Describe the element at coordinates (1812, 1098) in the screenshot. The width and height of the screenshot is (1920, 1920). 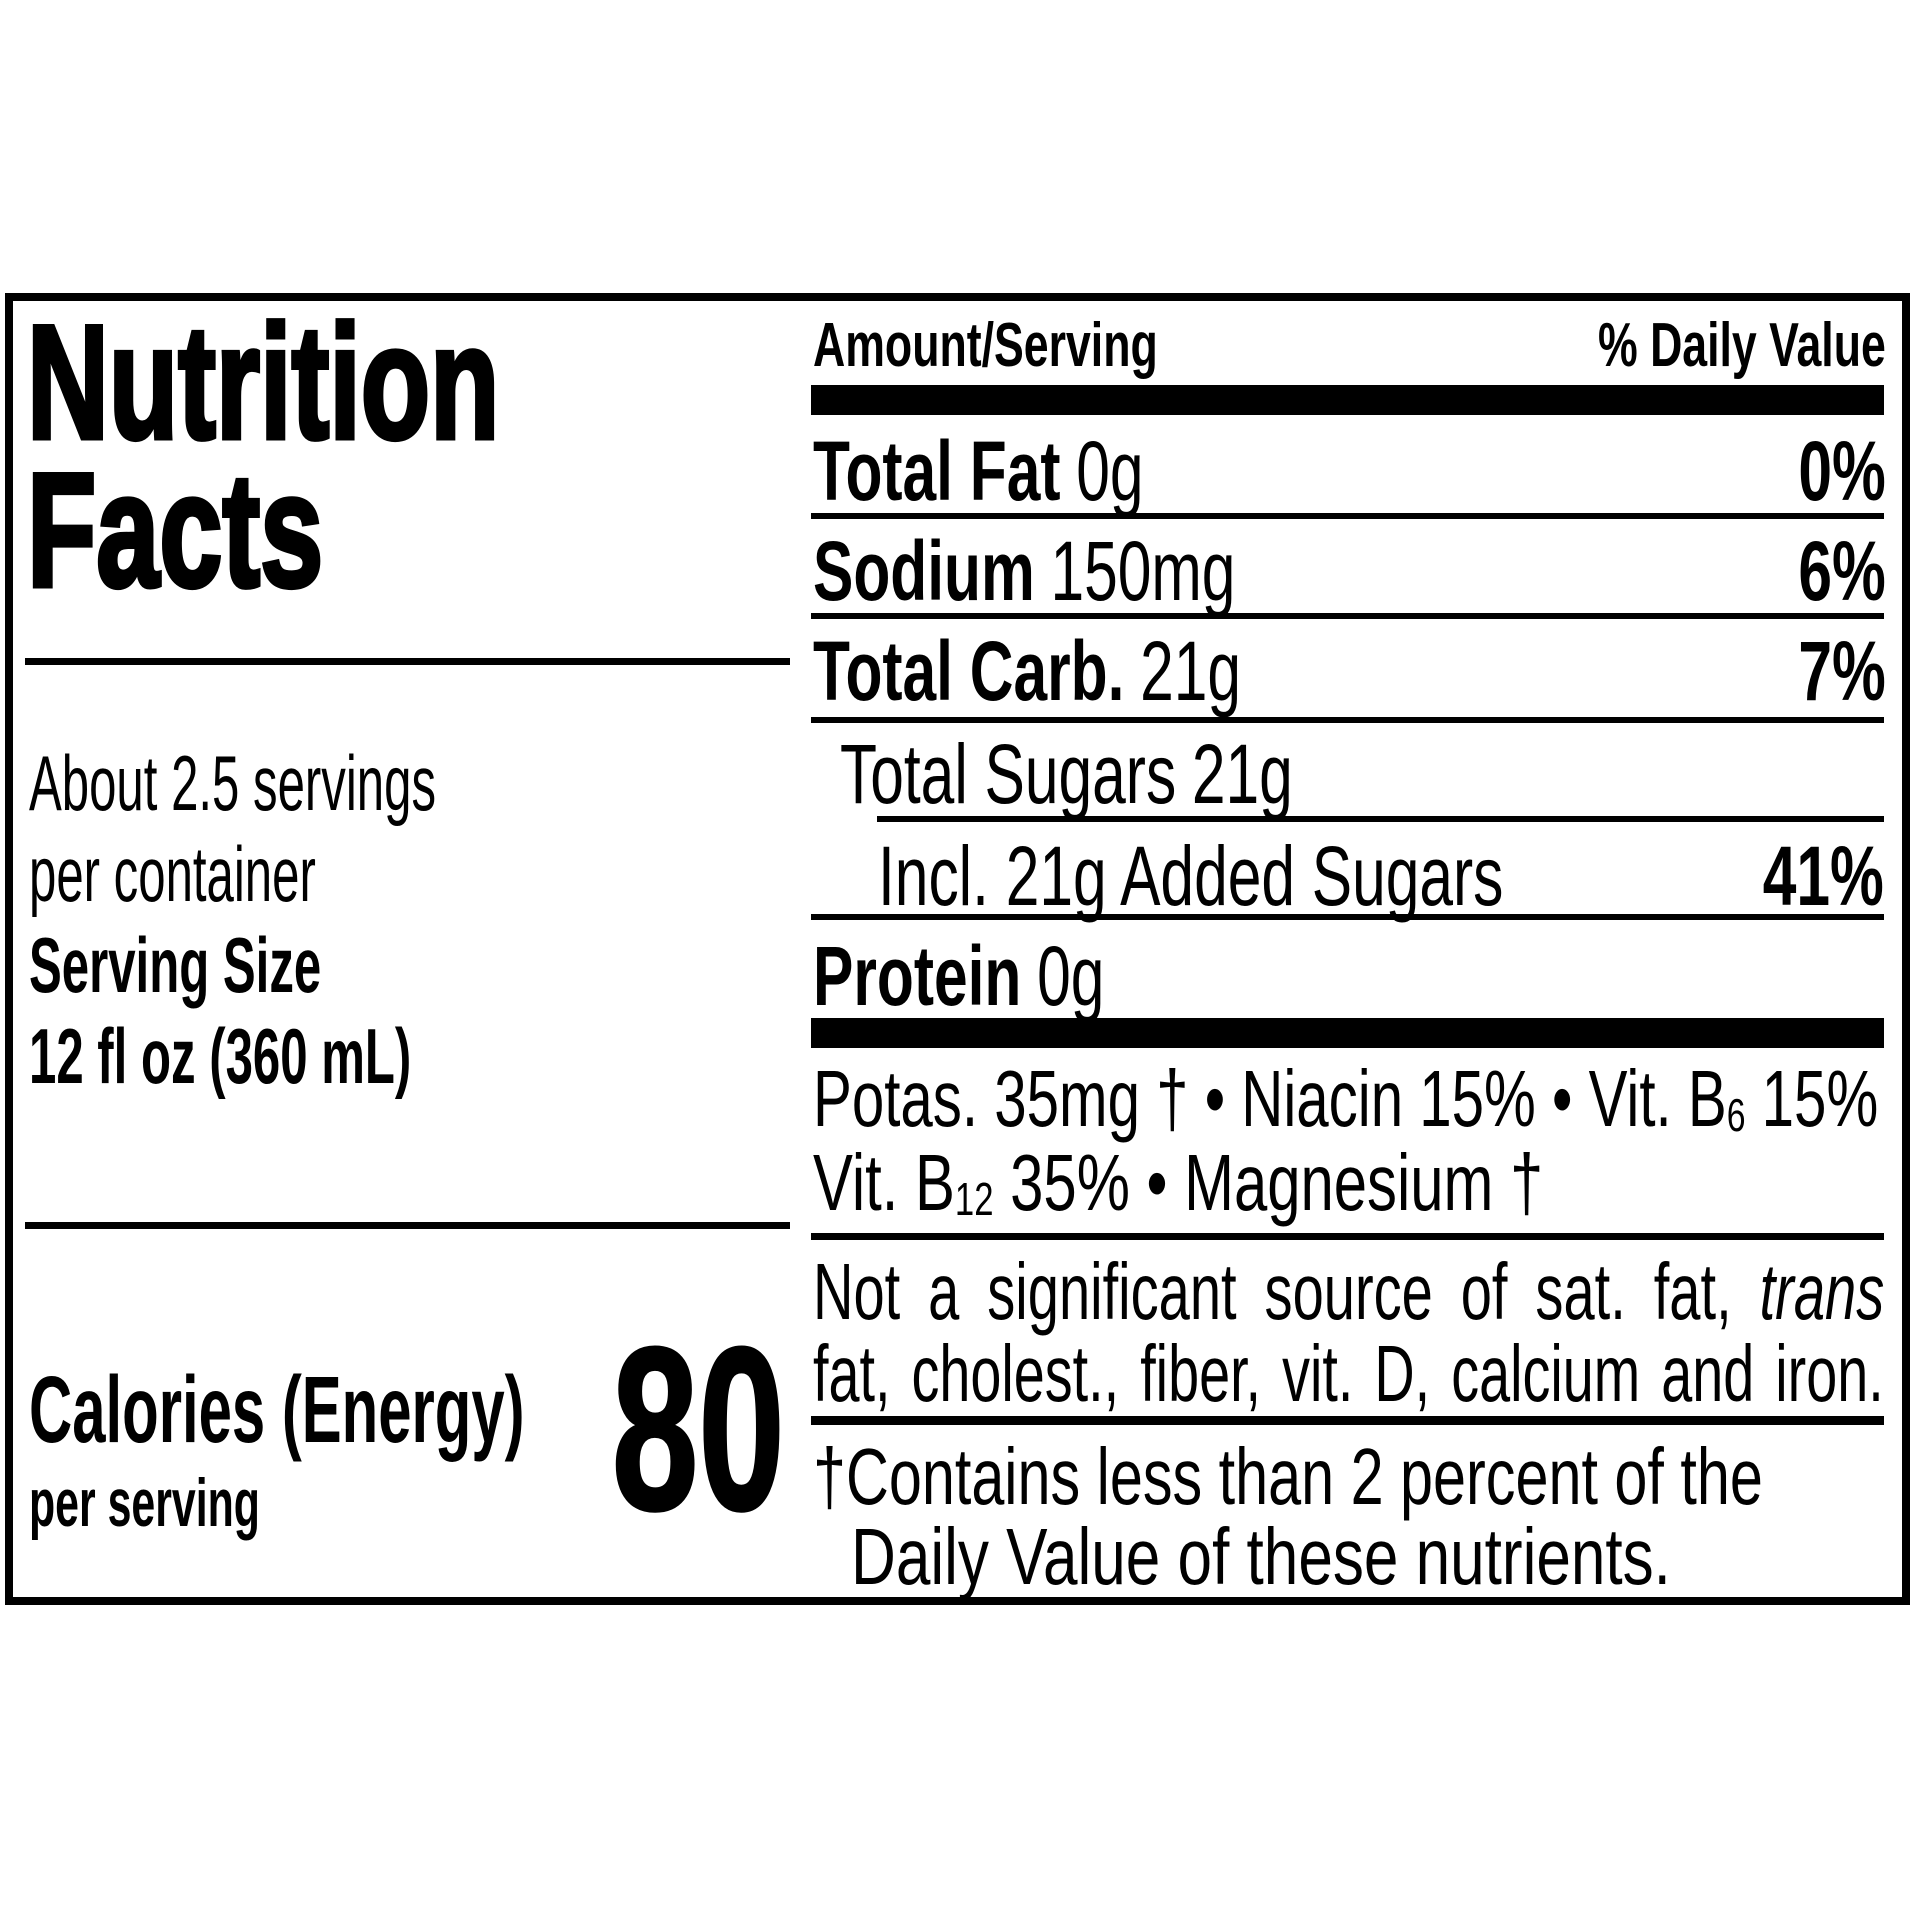
I see `vitamins-line1-value: 15%` at that location.